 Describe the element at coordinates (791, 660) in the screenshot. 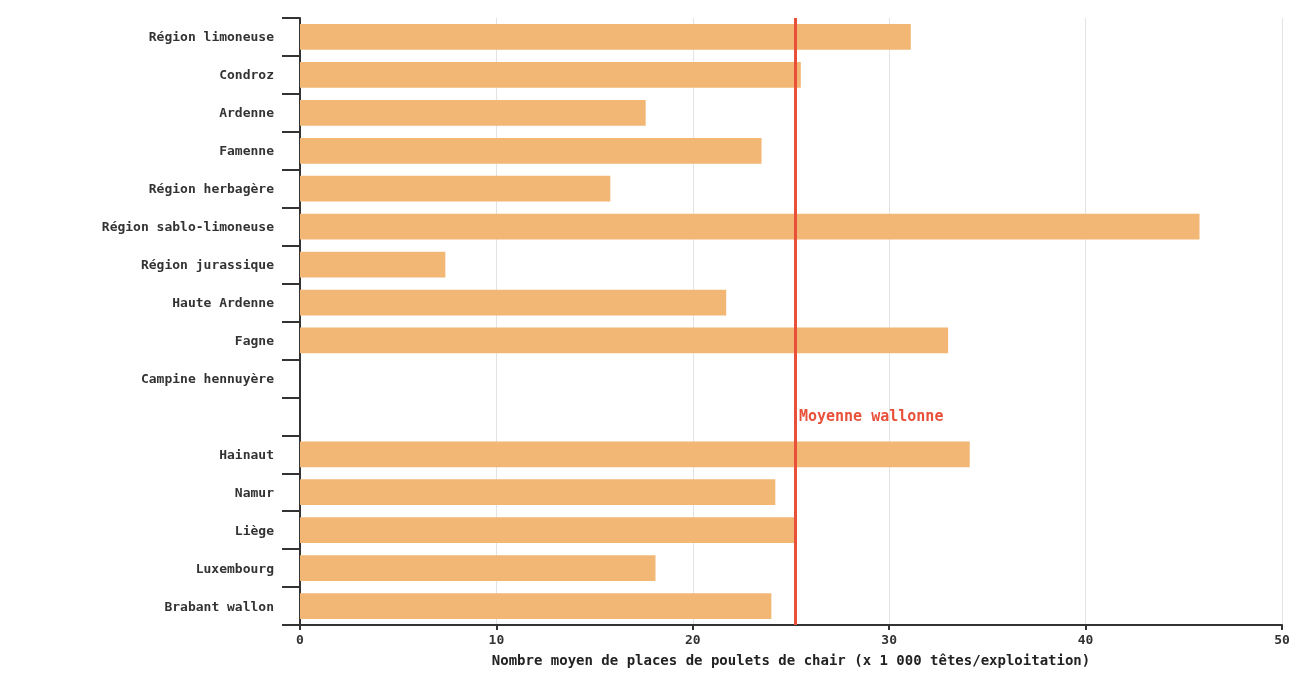

I see `x-axis-title: Nombre moyen de places de poulets de chair (x 1 000 têtes/exploitation)` at that location.